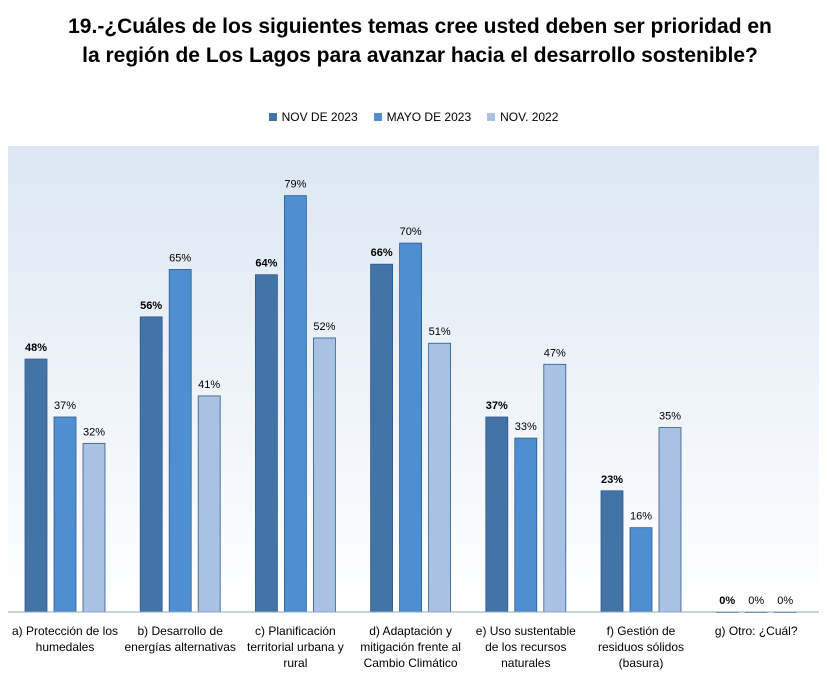 This screenshot has width=827, height=678. What do you see at coordinates (526, 427) in the screenshot?
I see `value-label: 33%` at bounding box center [526, 427].